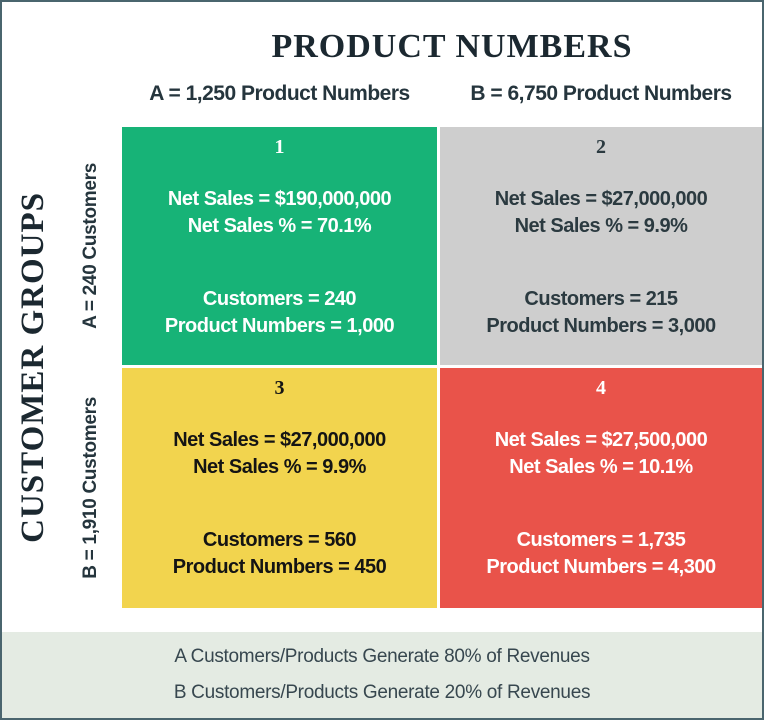 This screenshot has height=720, width=764. Describe the element at coordinates (601, 147) in the screenshot. I see `quadrant-2-number: 2` at that location.